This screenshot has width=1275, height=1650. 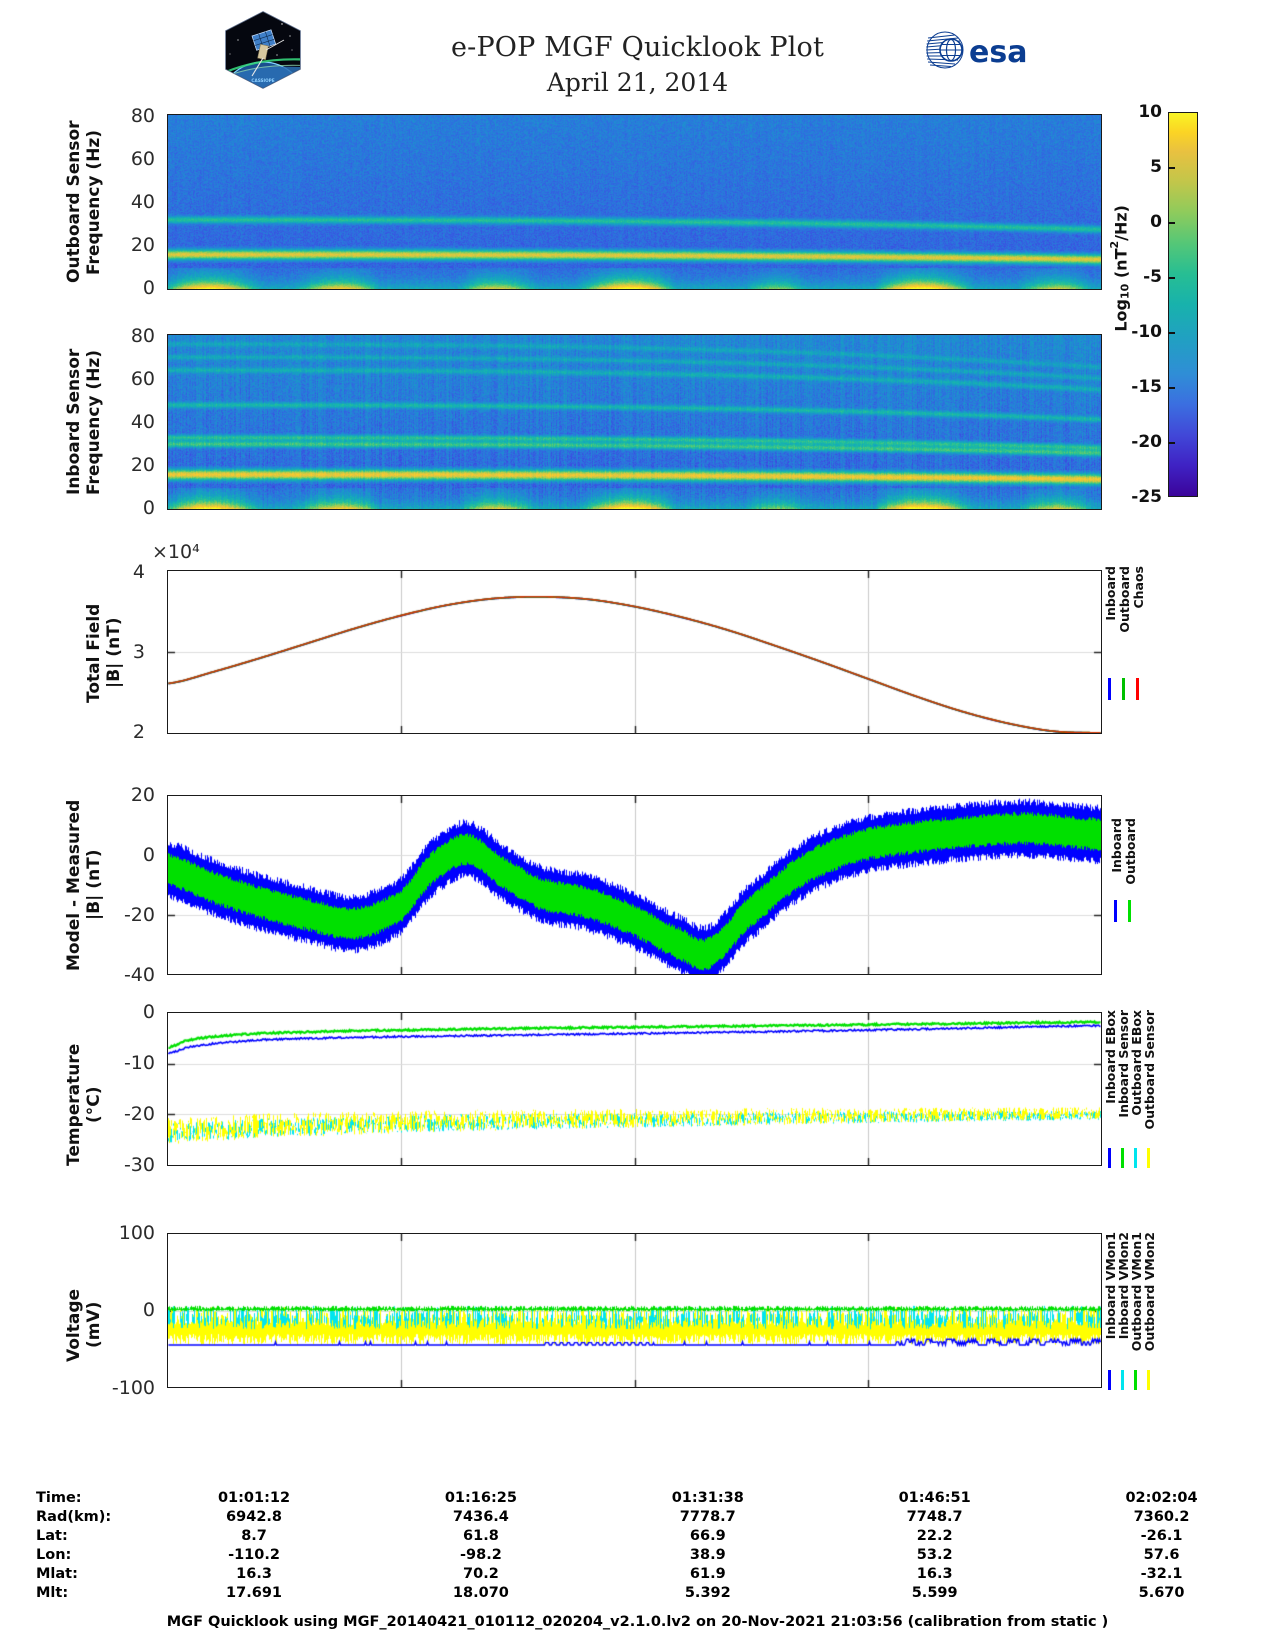 I want to click on legend-temp-outboard-sensor: Outboard Sensor, so click(x=1149, y=1070).